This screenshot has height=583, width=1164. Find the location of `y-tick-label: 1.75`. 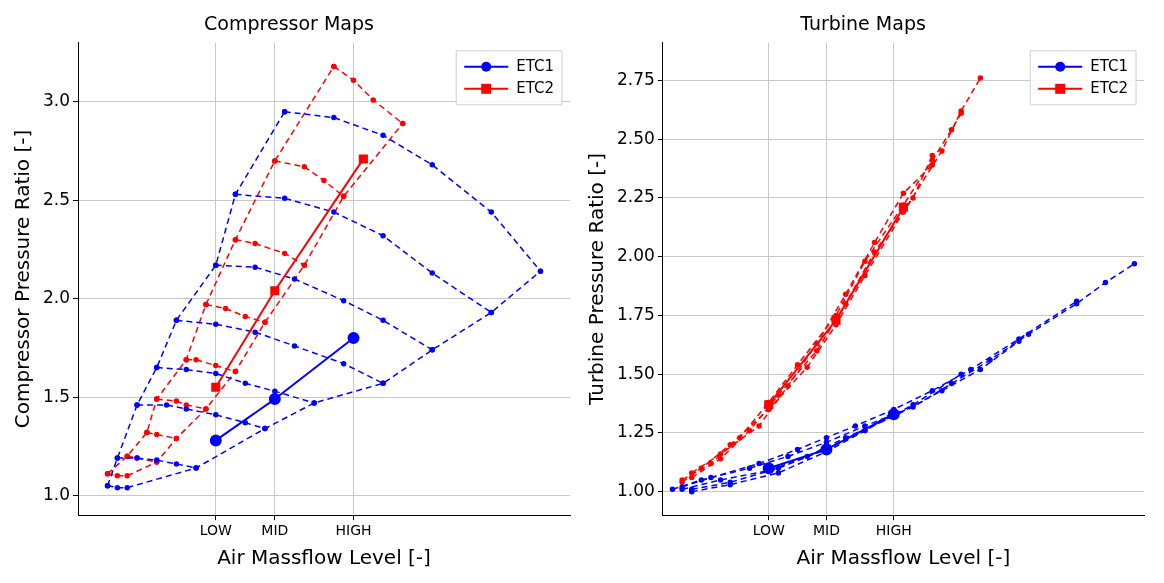

y-tick-label: 1.75 is located at coordinates (635, 313).